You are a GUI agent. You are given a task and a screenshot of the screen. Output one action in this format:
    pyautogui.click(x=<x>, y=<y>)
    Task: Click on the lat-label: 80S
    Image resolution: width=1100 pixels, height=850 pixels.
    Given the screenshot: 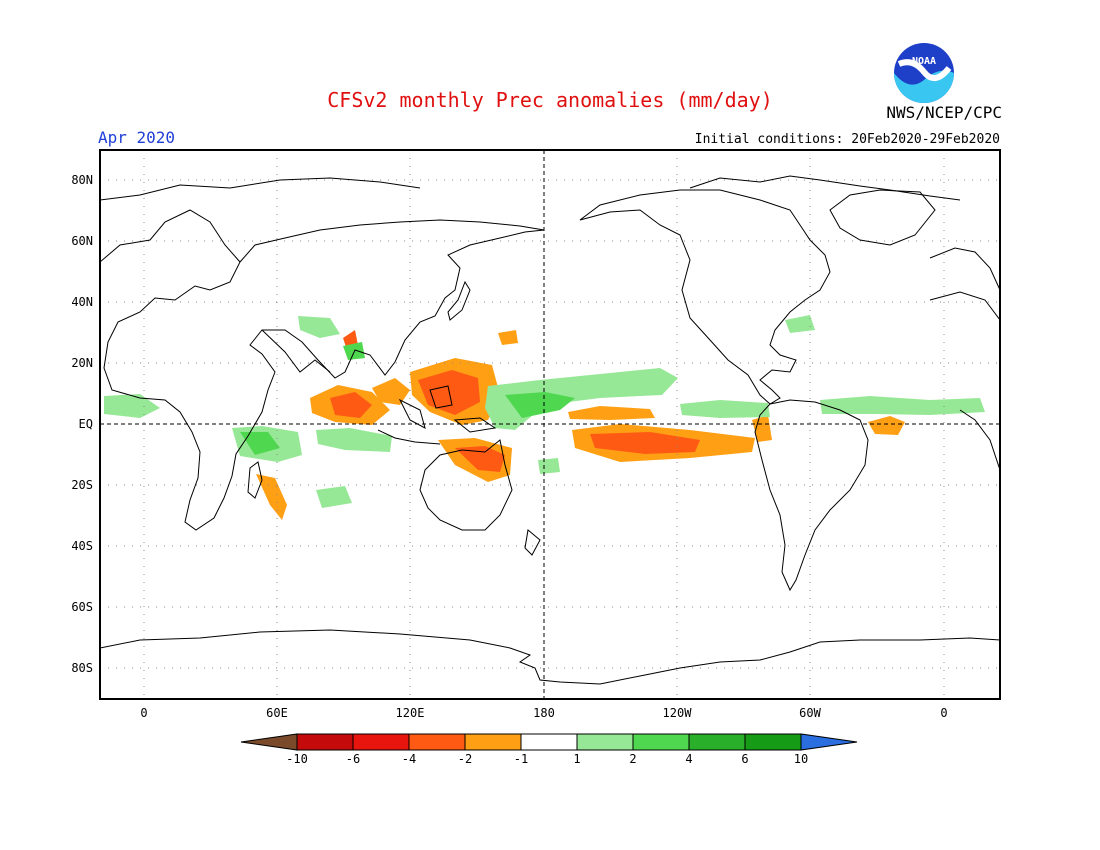 What is the action you would take?
    pyautogui.click(x=82, y=668)
    